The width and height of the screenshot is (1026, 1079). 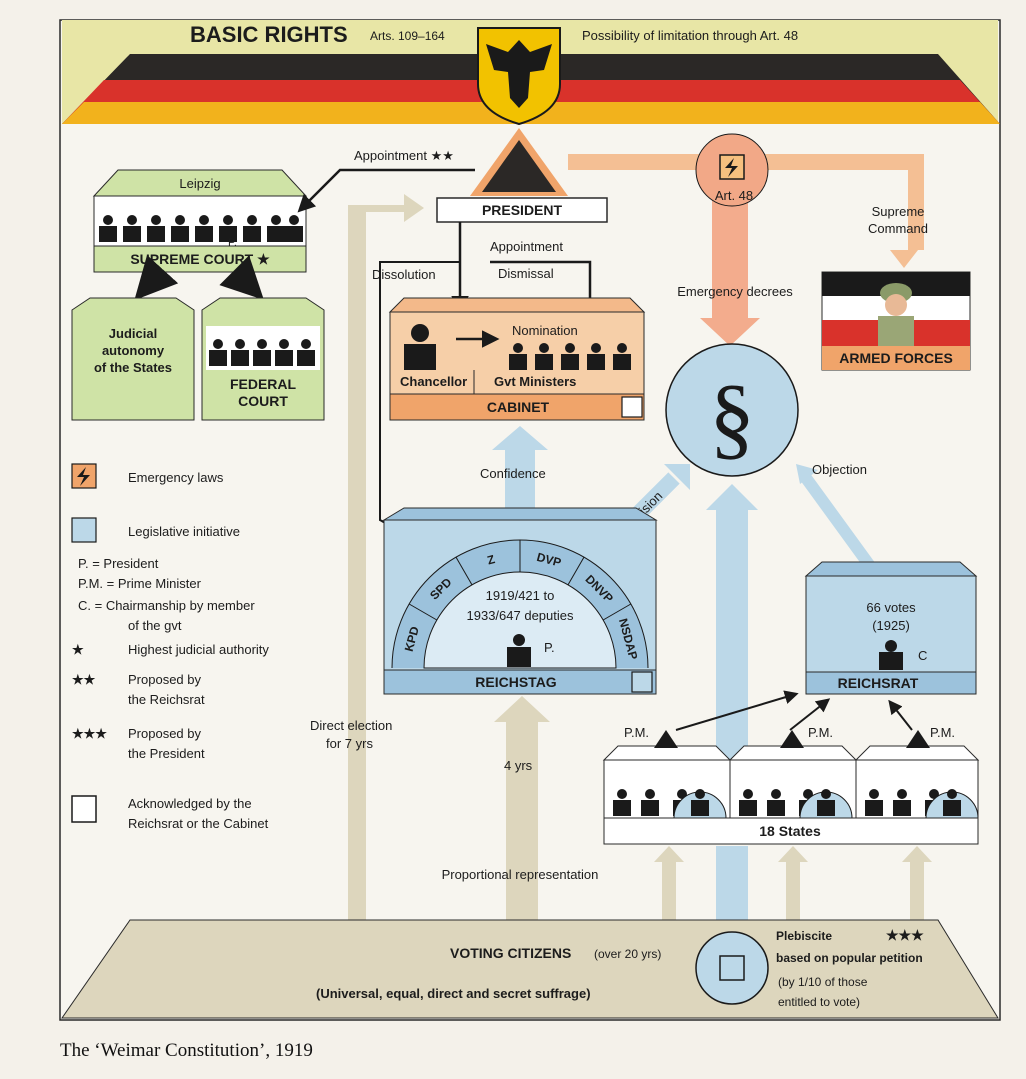 I want to click on acknowledged-icon, so click(x=632, y=407).